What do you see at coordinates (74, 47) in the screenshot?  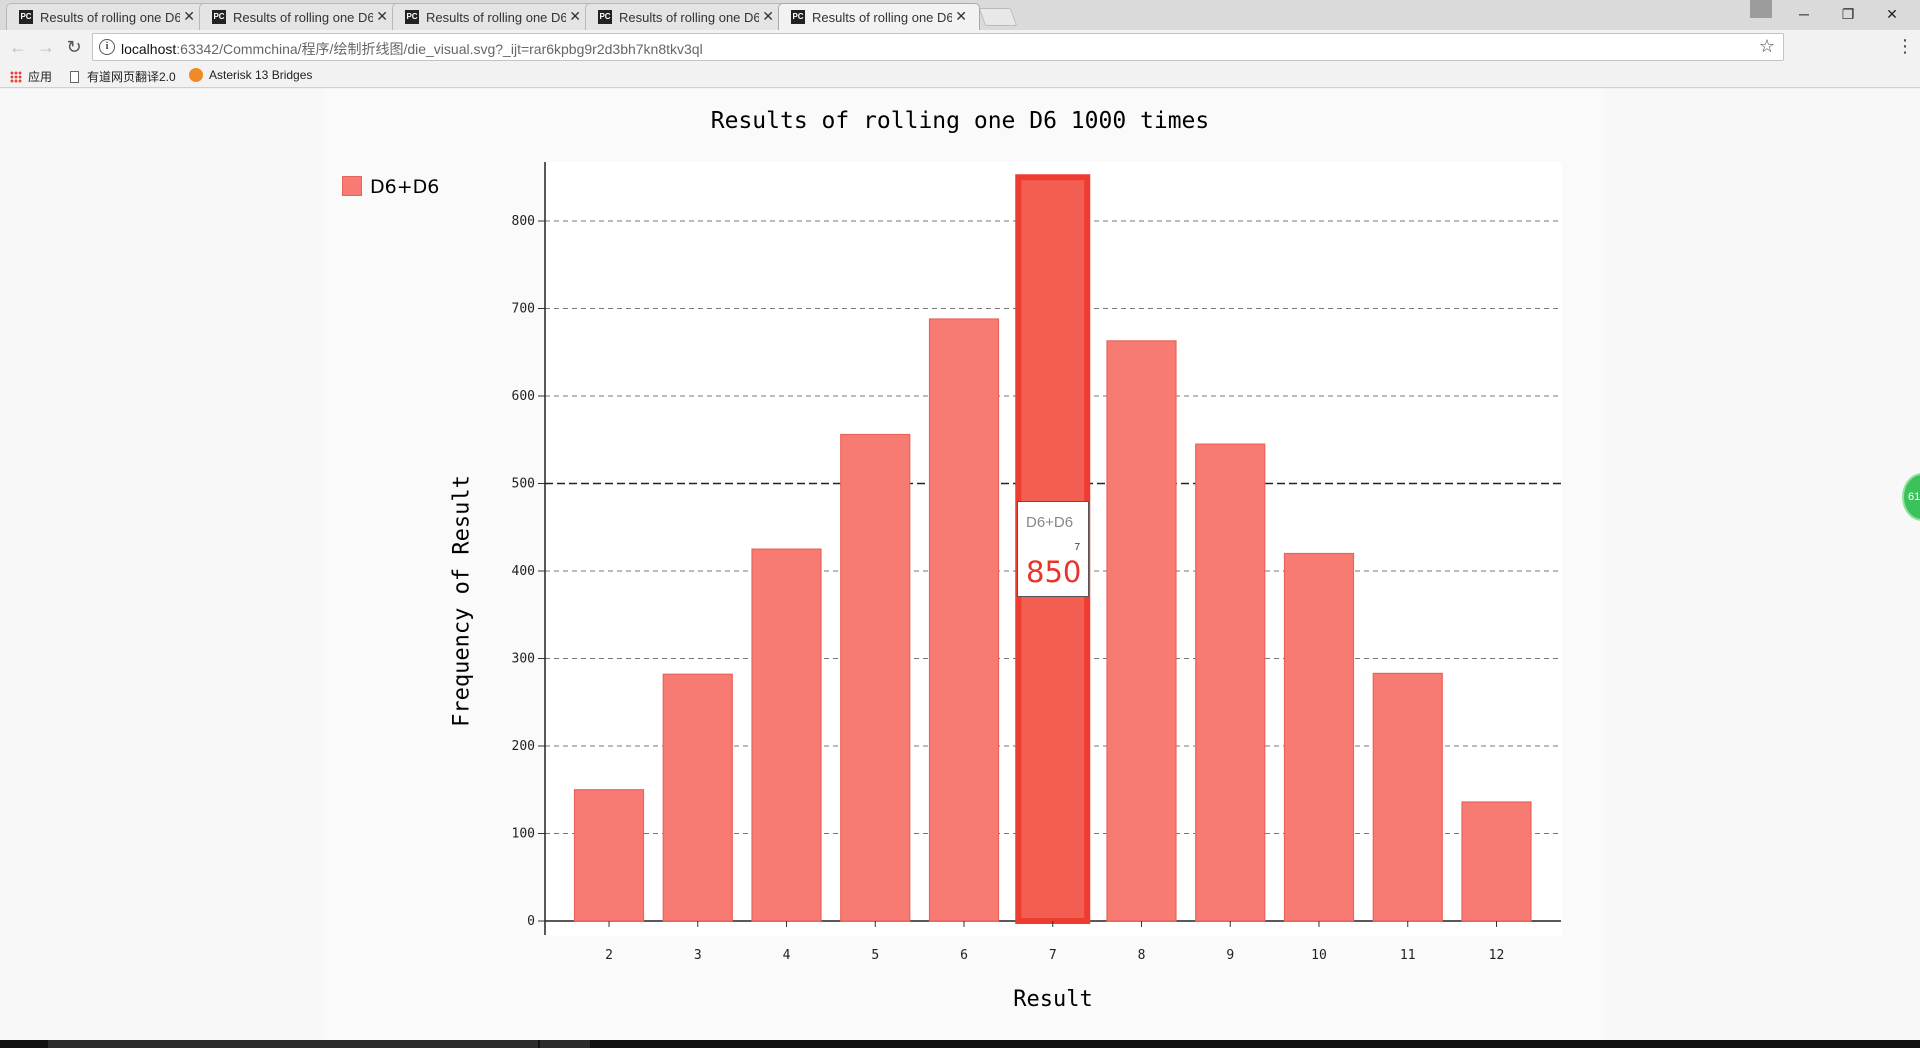 I see `reload-icon: ↻` at bounding box center [74, 47].